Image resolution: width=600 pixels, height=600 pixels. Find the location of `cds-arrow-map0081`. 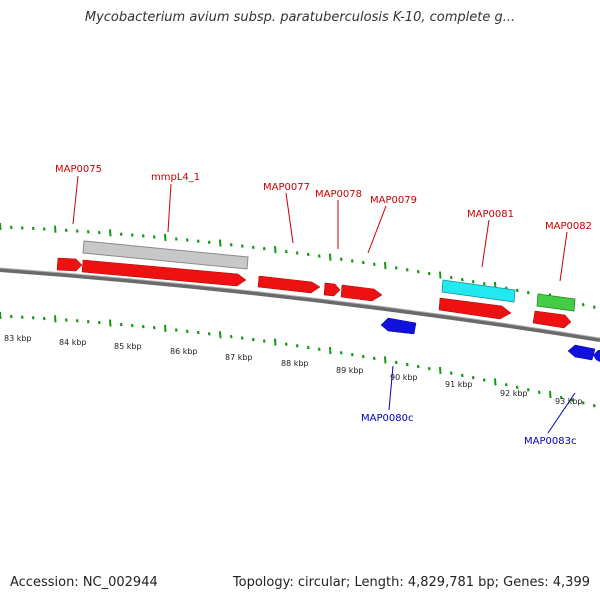

cds-arrow-map0081 is located at coordinates (475, 308).